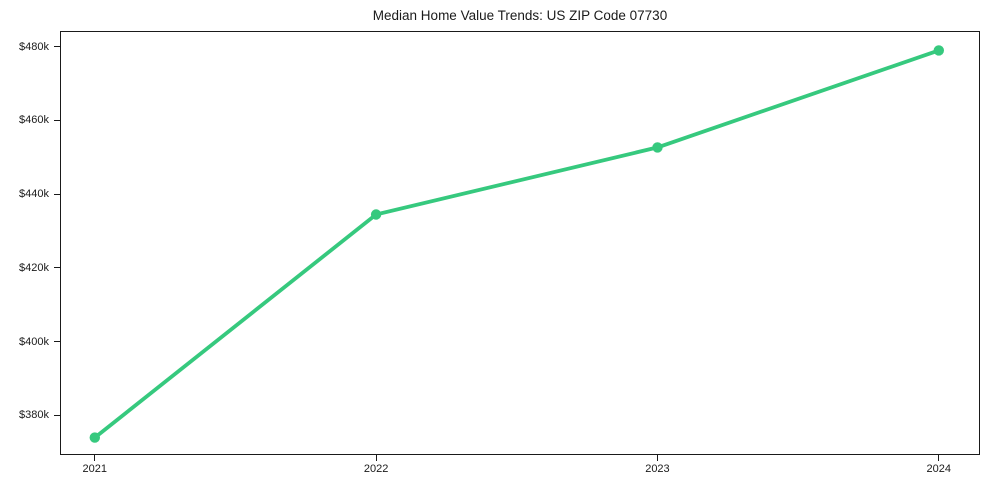 Image resolution: width=990 pixels, height=490 pixels. I want to click on y-tick-label: $440k, so click(34, 194).